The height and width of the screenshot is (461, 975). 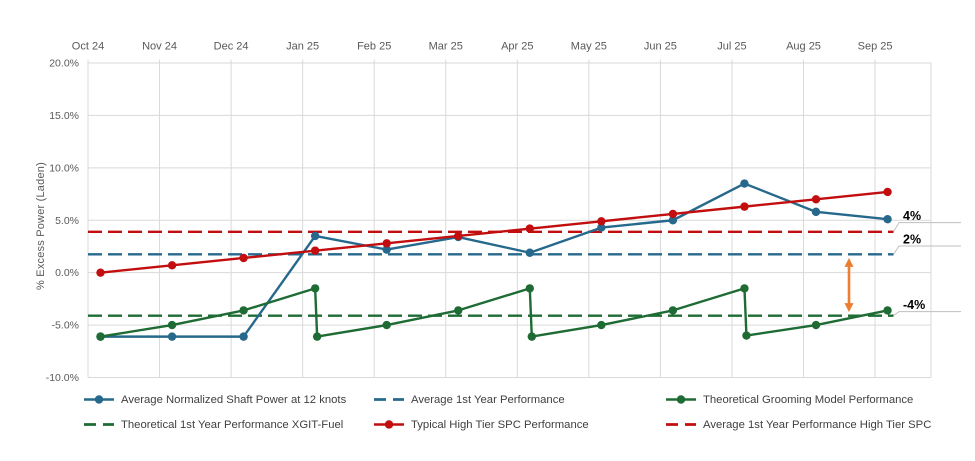 I want to click on legend-item-typical-high-tier-spc-performance: Typical High Tier SPC Performance, so click(x=481, y=425).